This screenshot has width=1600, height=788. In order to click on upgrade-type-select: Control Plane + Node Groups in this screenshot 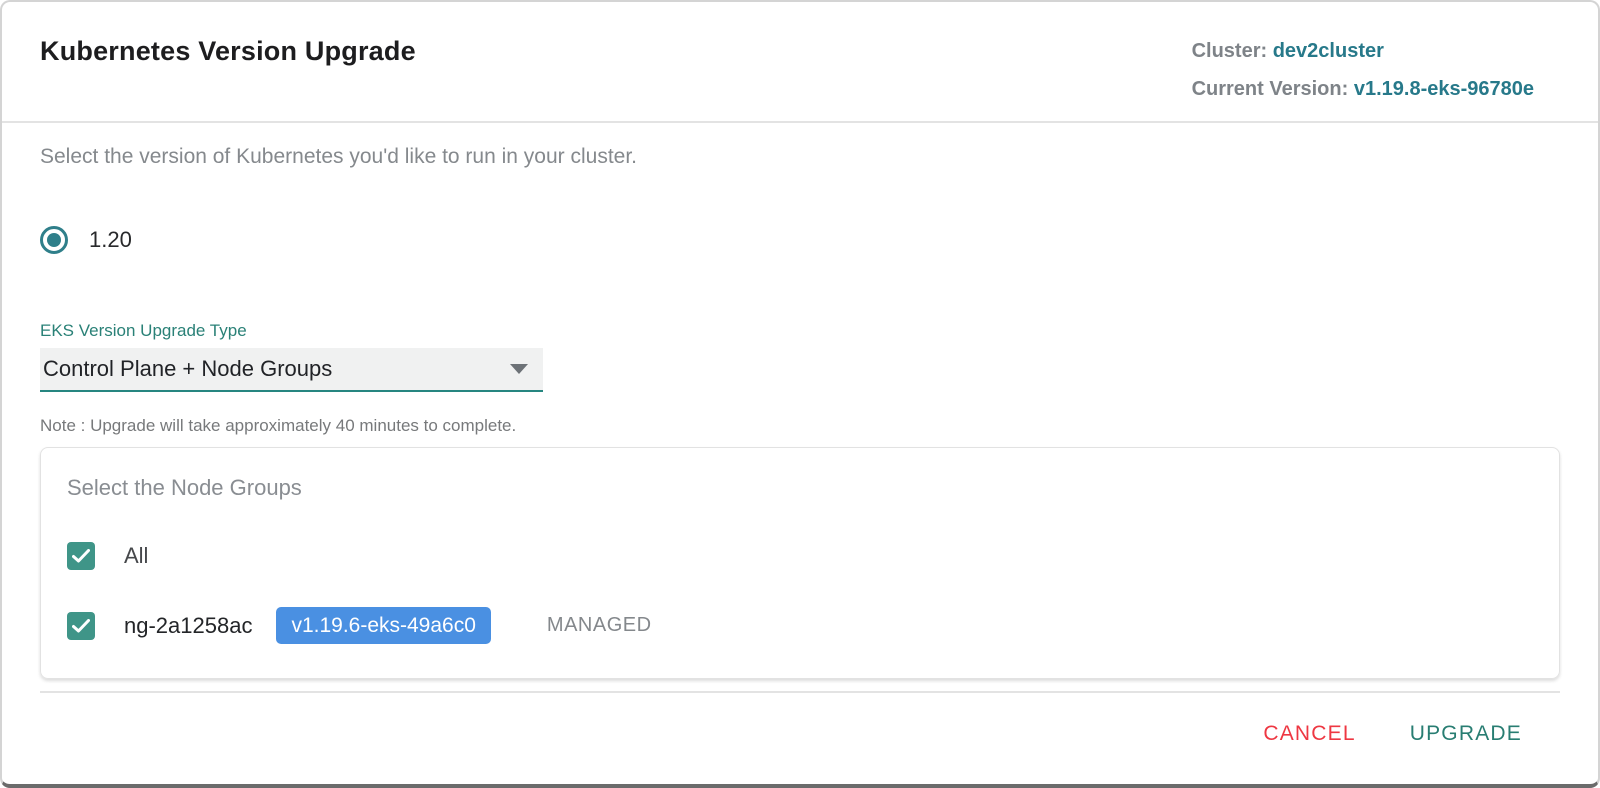, I will do `click(291, 370)`.